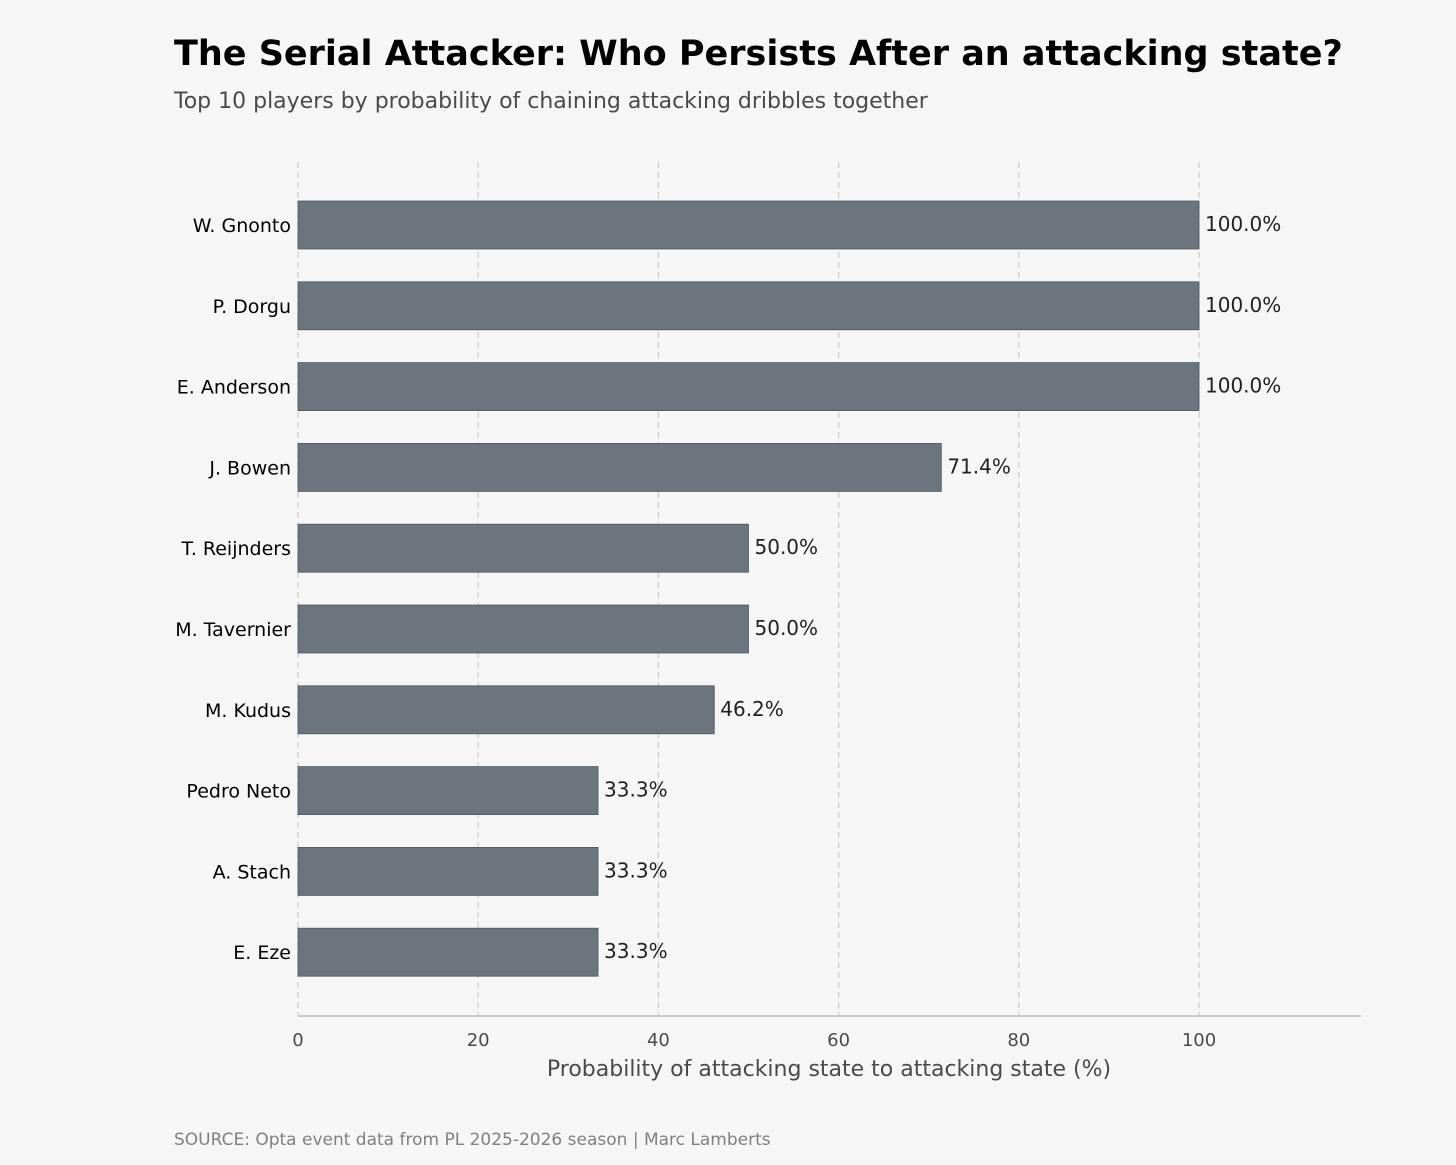 The height and width of the screenshot is (1165, 1456). I want to click on x-axis: 0 20 40 60 80 100, so click(826, 1033).